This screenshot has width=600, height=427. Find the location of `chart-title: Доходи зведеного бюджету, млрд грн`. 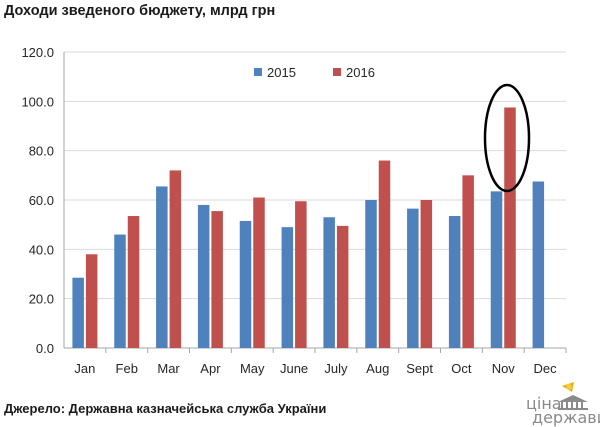

chart-title: Доходи зведеного бюджету, млрд грн is located at coordinates (140, 11).